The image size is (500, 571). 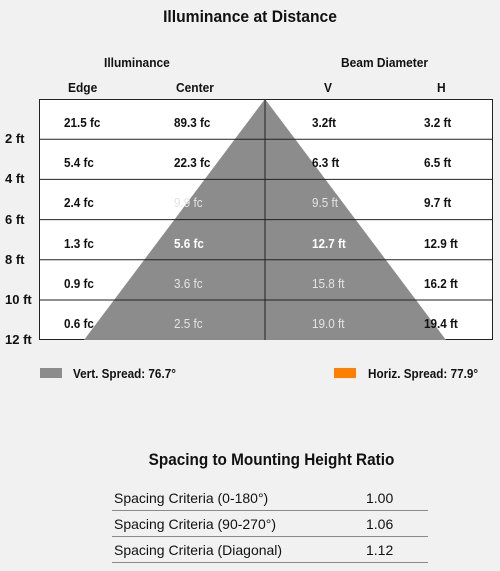 I want to click on spacing-value: 1.00, so click(x=380, y=498).